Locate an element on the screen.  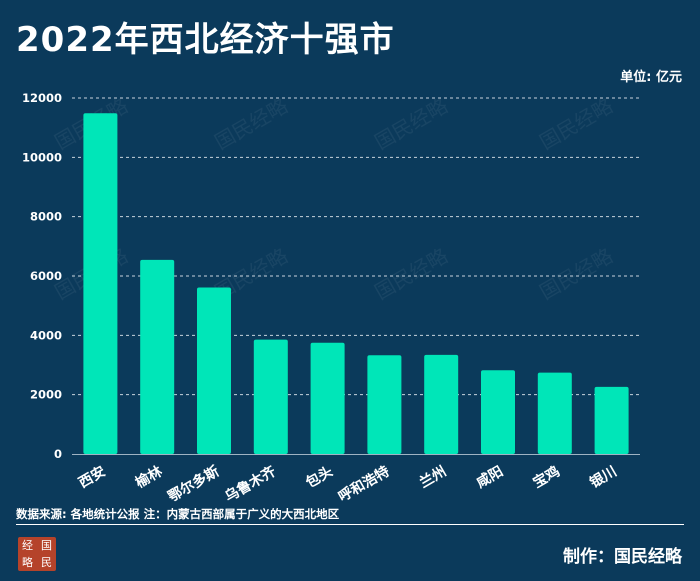
y-tick-label: 6000 is located at coordinates (46, 276).